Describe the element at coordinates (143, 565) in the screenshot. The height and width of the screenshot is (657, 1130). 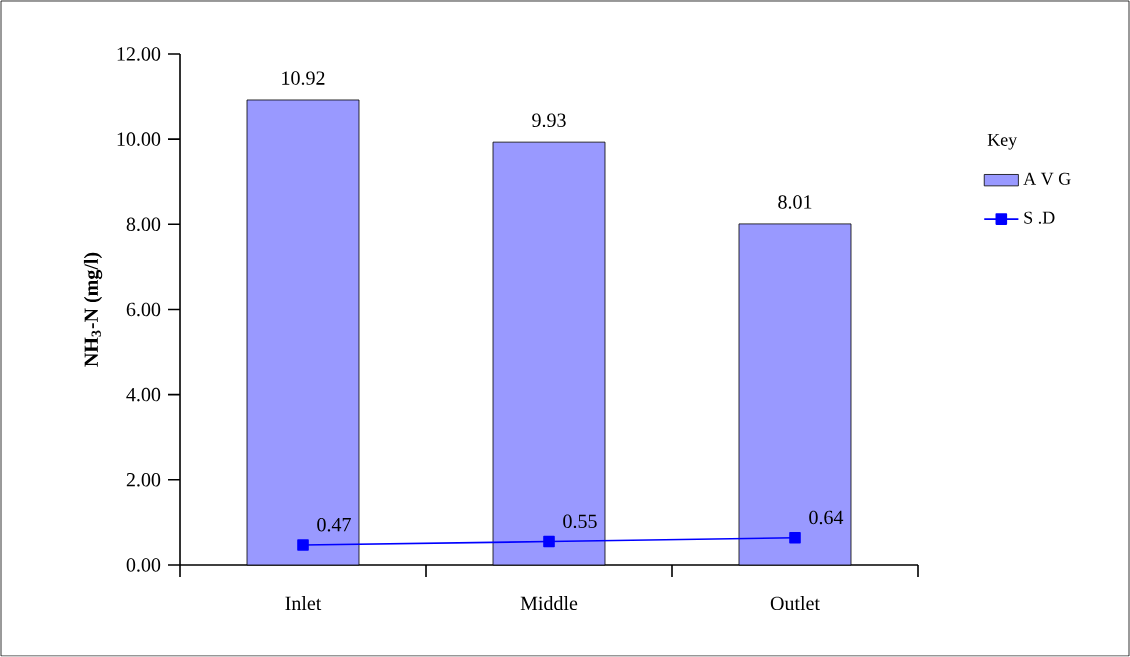
I see `y-tick-label: 0.00` at that location.